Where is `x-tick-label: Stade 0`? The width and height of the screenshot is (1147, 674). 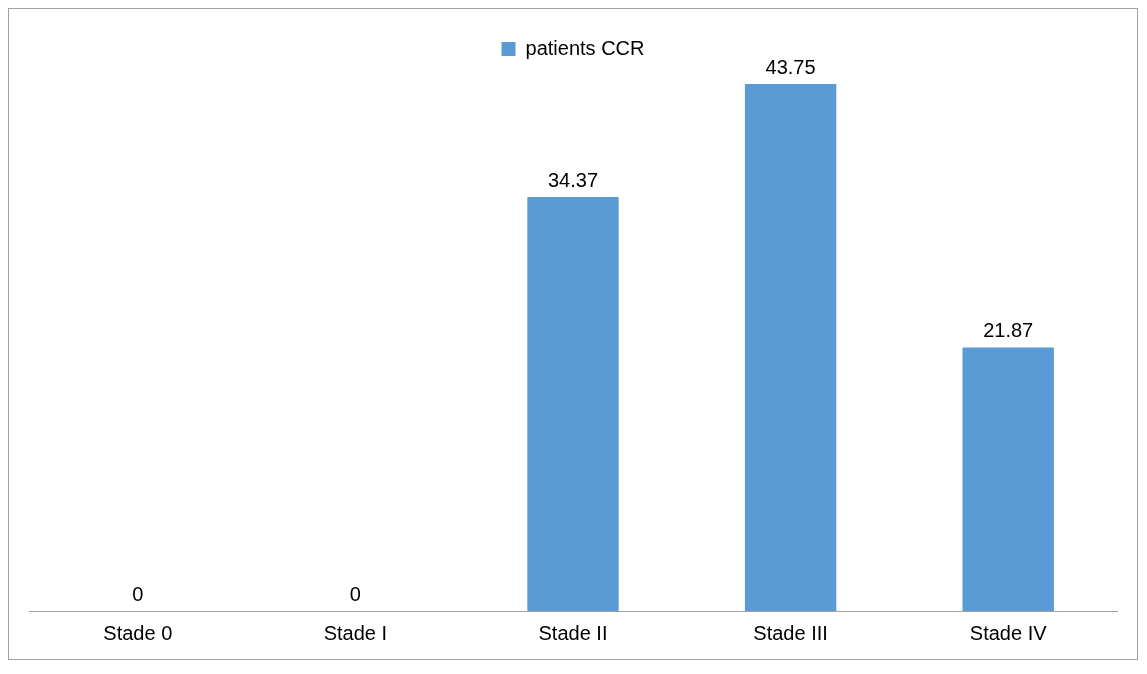
x-tick-label: Stade 0 is located at coordinates (138, 632).